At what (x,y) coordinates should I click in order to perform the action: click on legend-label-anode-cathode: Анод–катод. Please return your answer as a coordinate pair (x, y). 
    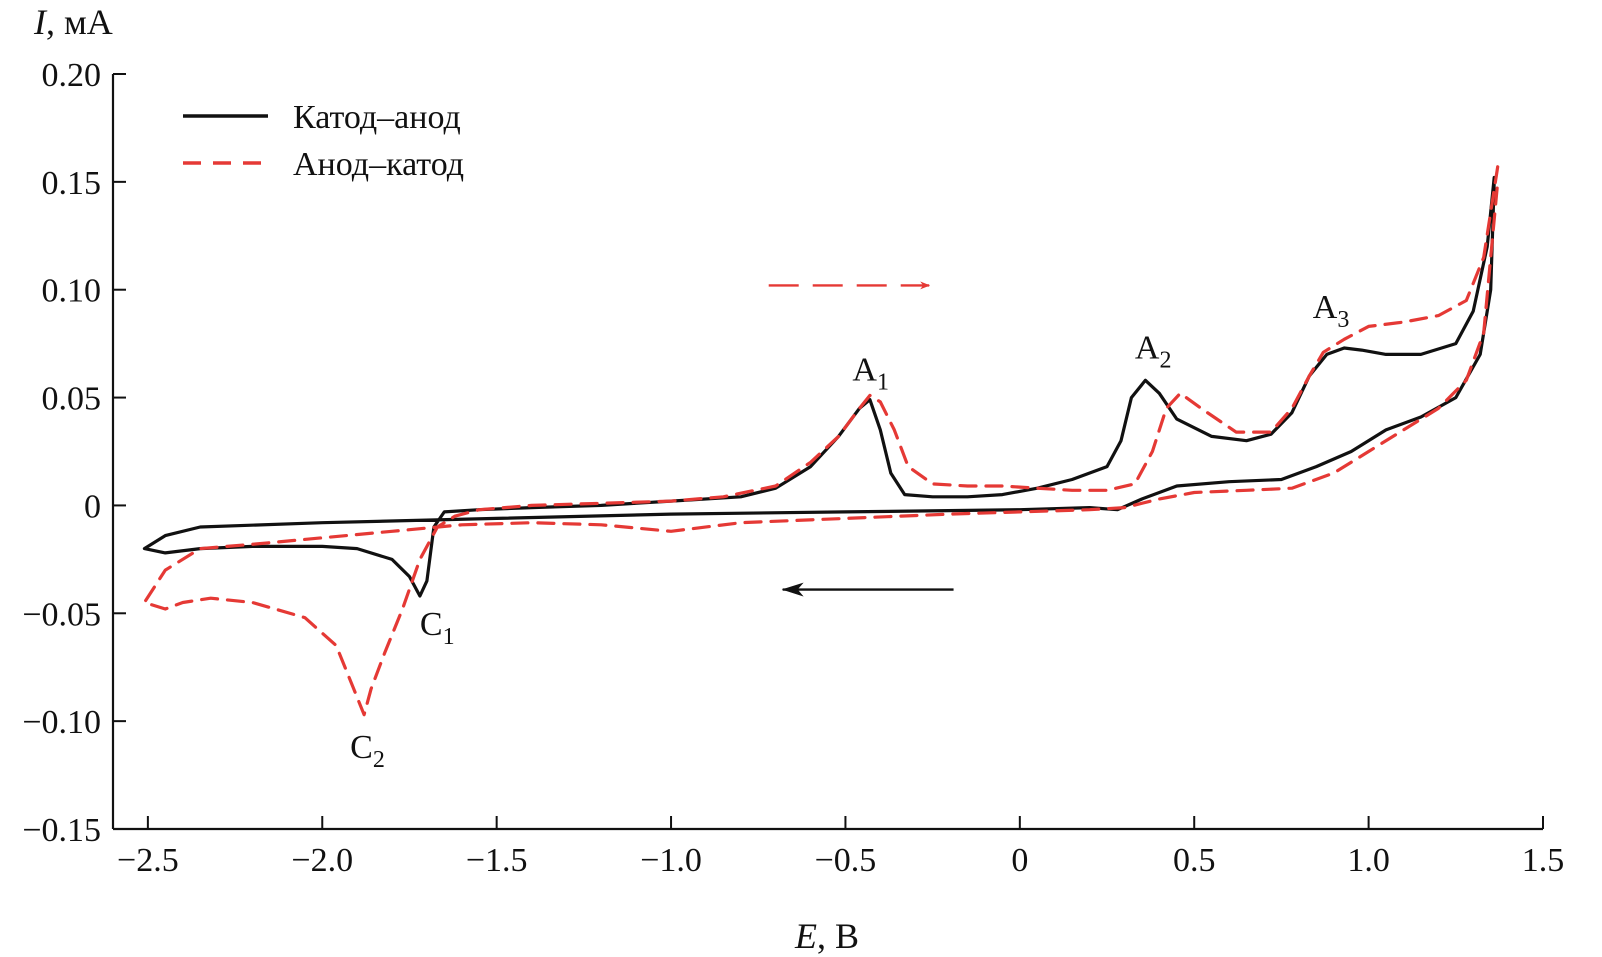
    Looking at the image, I should click on (378, 164).